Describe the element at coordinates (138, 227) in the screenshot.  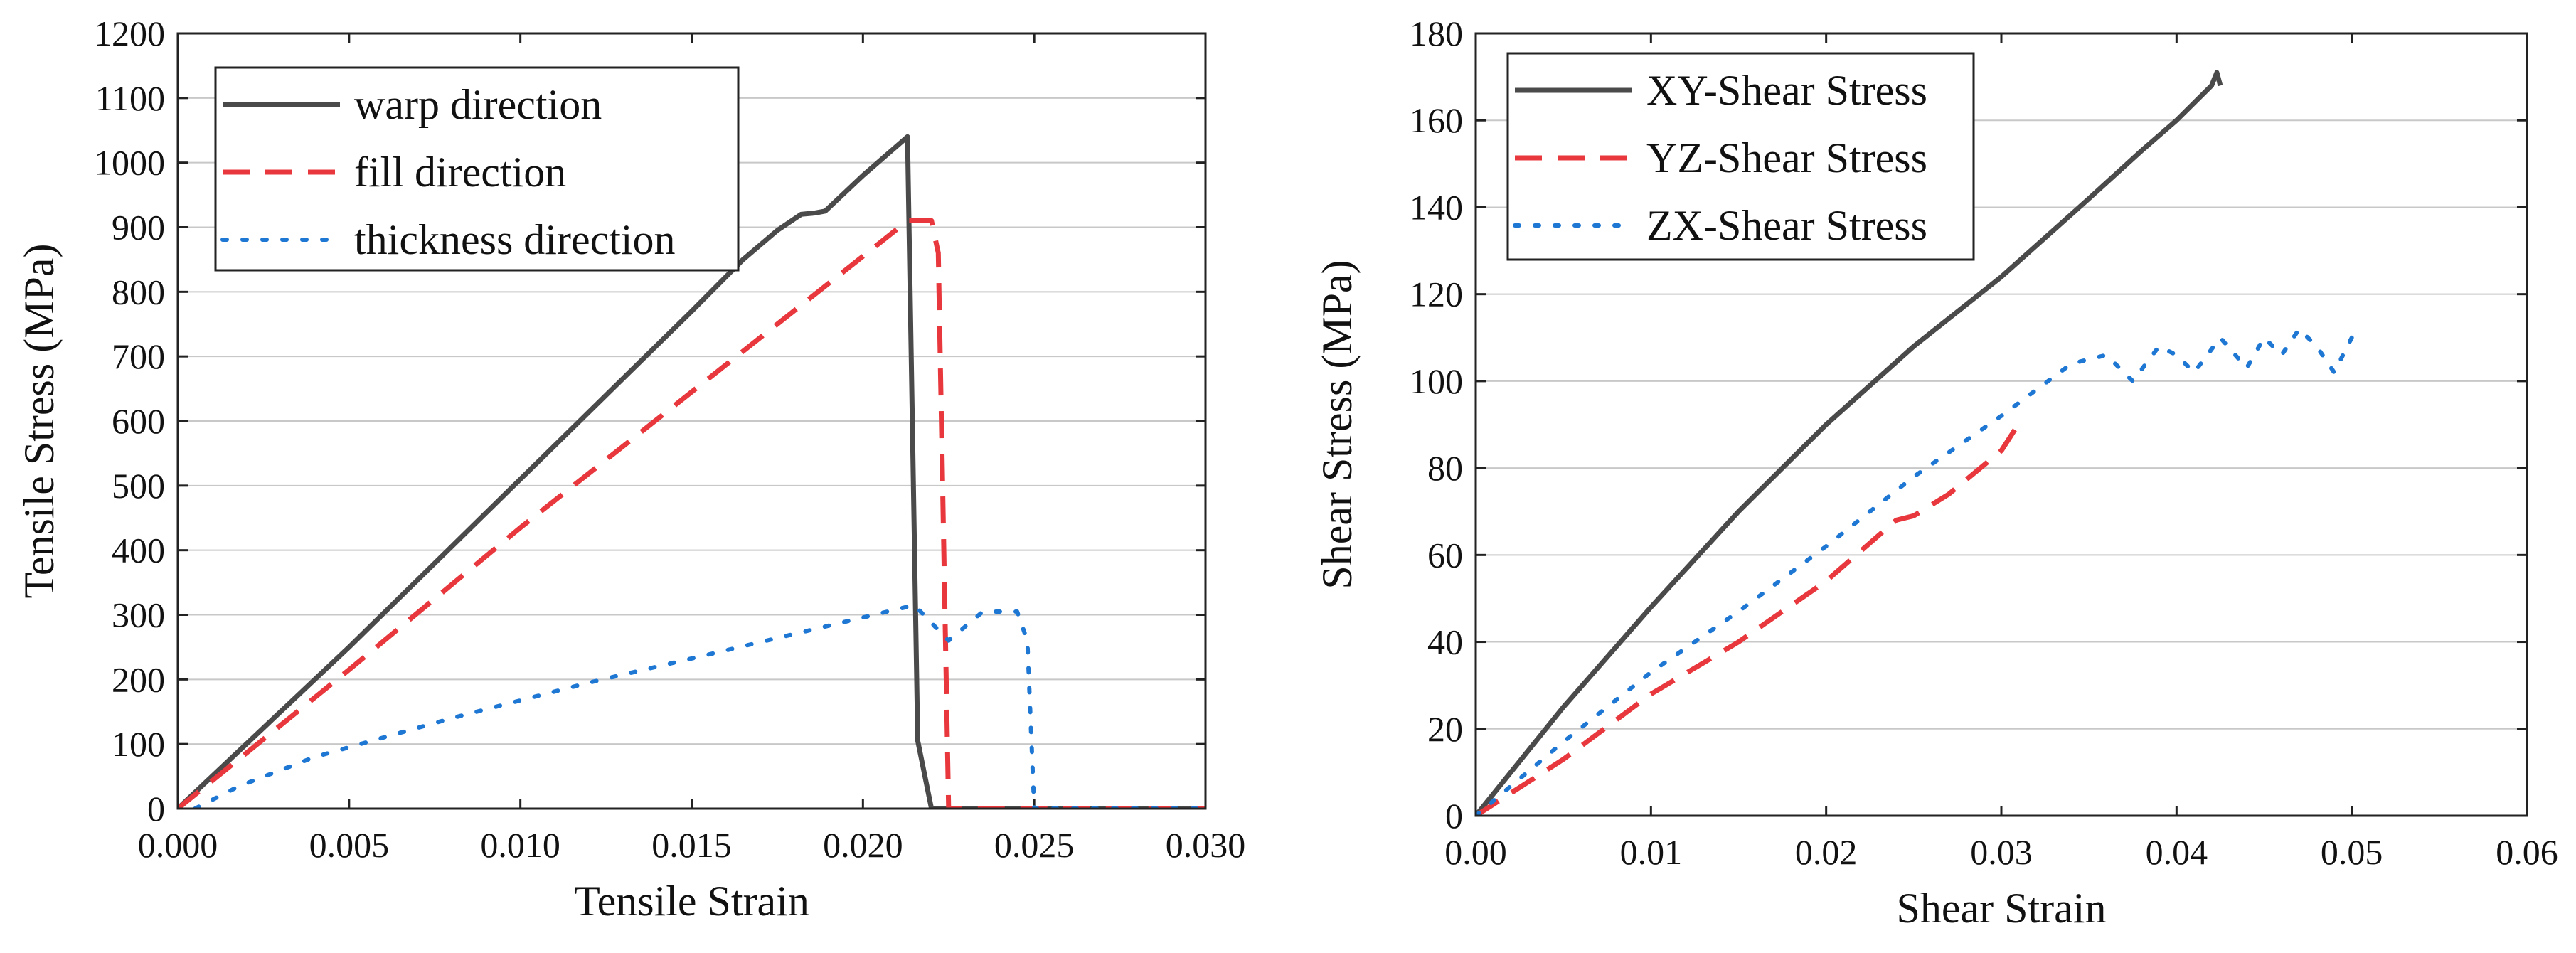
I see `y-tick-label: 900` at that location.